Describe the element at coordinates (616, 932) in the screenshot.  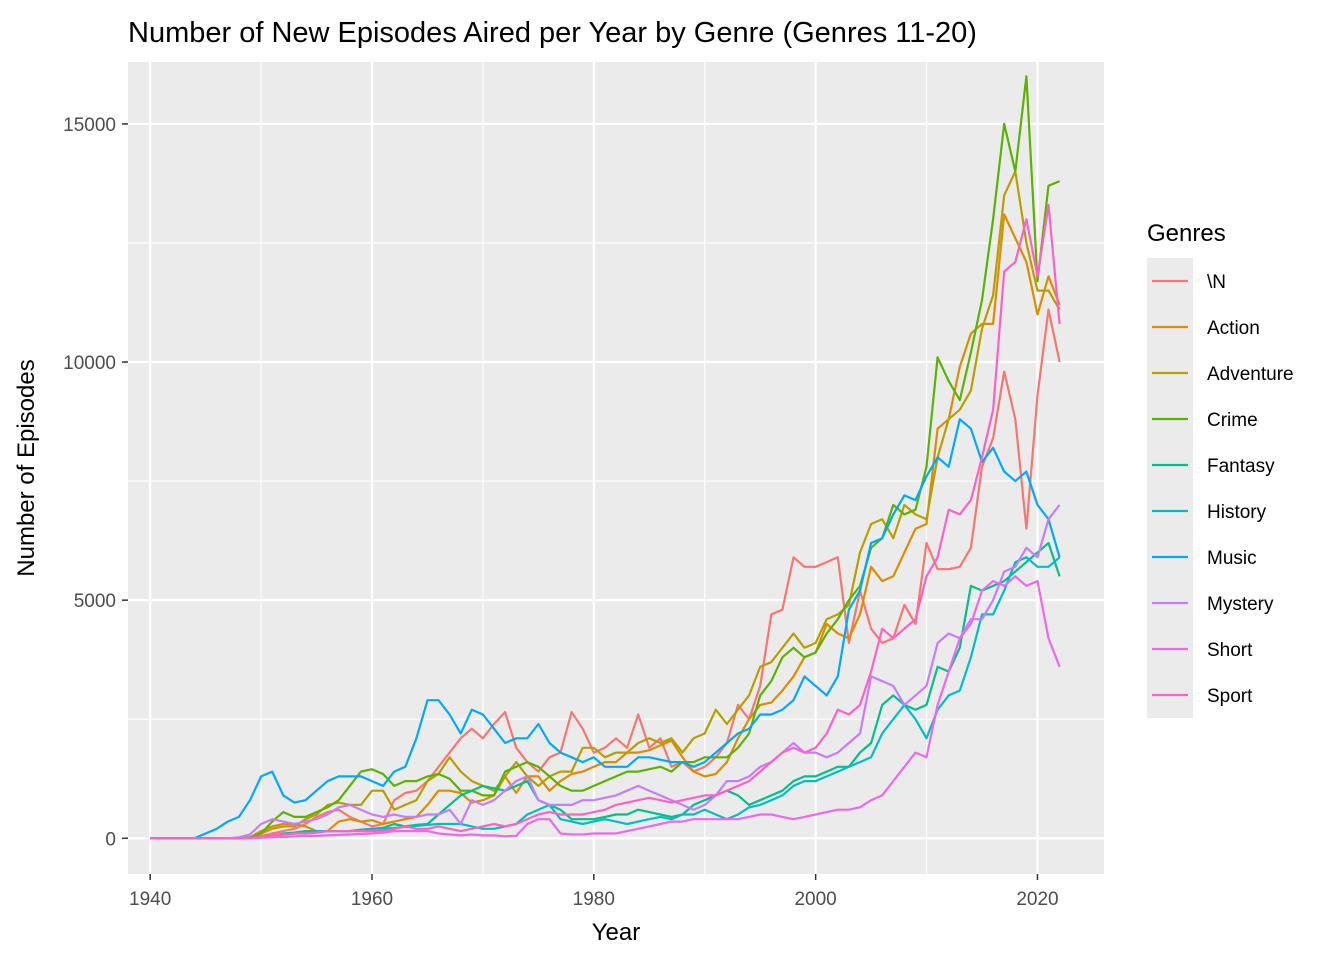
I see `x-axis-label: Year` at that location.